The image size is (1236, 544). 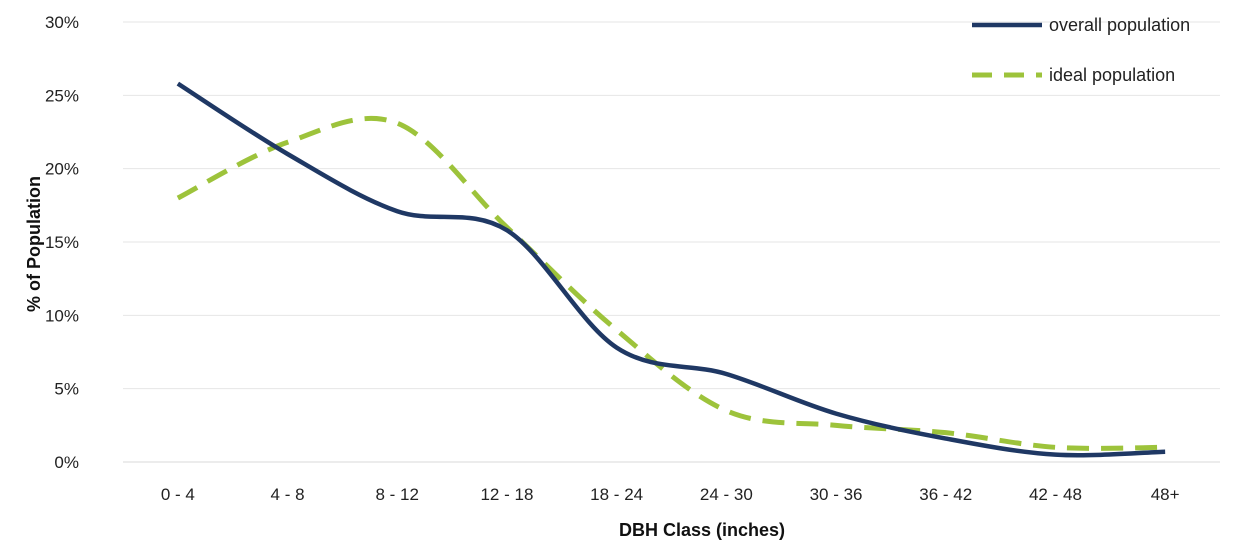 I want to click on x-tick-label: 24 - 30, so click(x=726, y=494).